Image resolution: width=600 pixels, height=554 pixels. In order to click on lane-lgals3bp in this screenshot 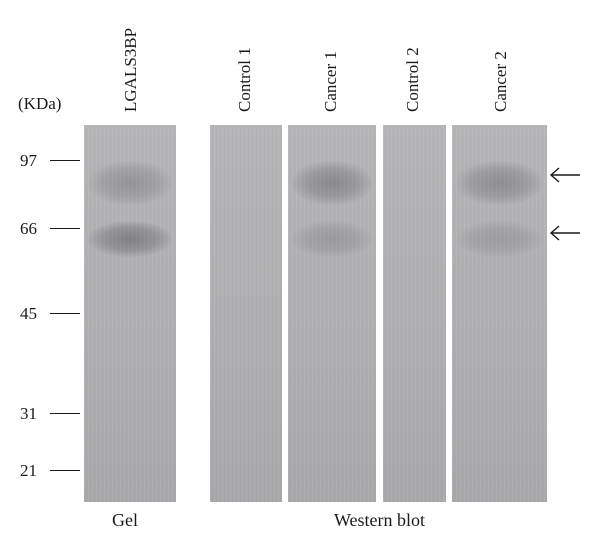, I will do `click(130, 313)`.